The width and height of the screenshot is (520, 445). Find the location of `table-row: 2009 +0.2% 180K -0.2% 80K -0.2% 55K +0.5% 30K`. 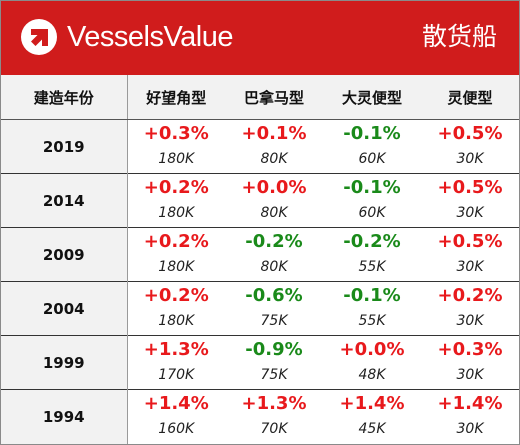

table-row: 2009 +0.2% 180K -0.2% 80K -0.2% 55K +0.5% 30K is located at coordinates (260, 254).